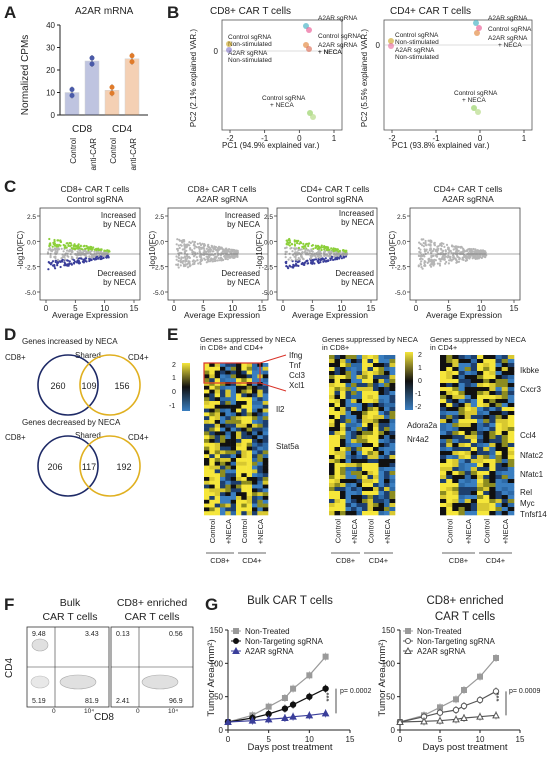 This screenshot has width=548, height=757. I want to click on e-gene1-5: Stat5a, so click(288, 446).